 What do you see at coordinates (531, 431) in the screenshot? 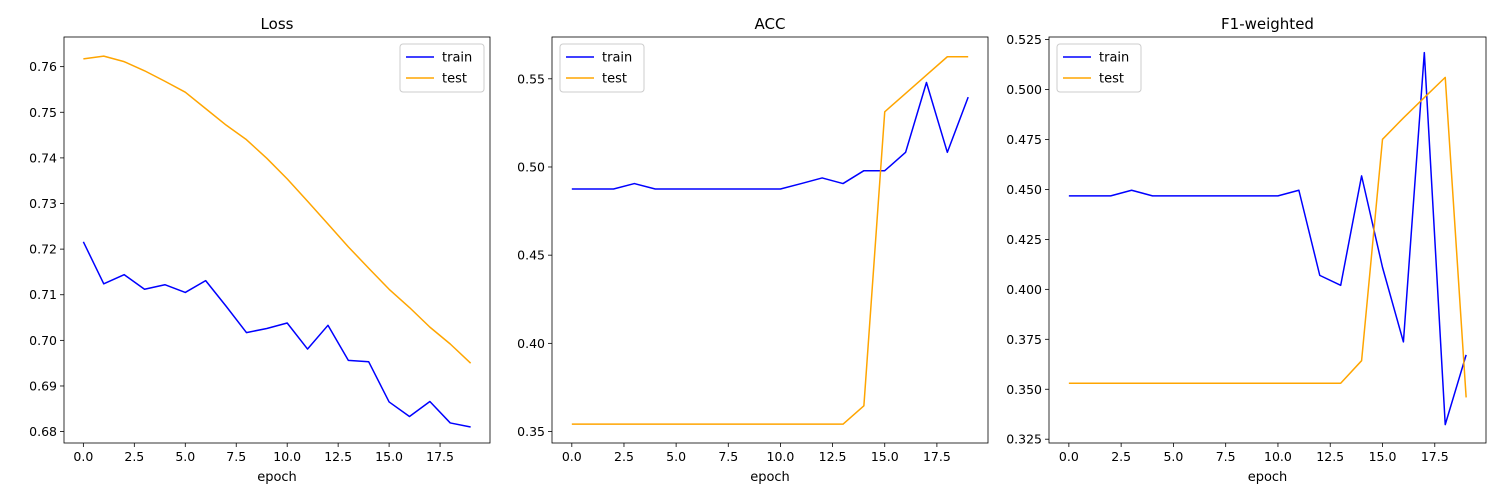
I see `y-tick-label: 0.35` at bounding box center [531, 431].